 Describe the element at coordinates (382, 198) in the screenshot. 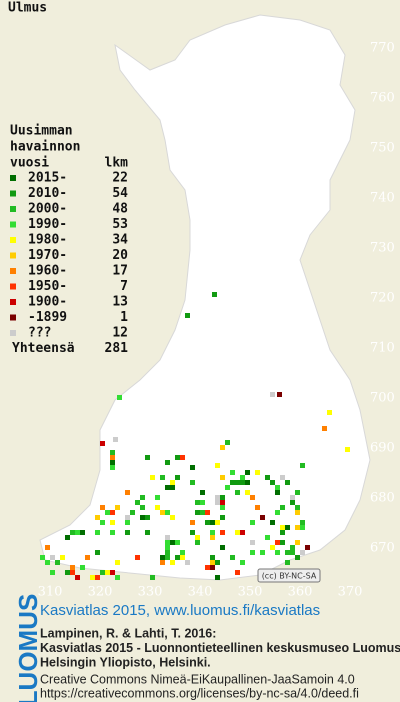

I see `northing-label: 740` at that location.